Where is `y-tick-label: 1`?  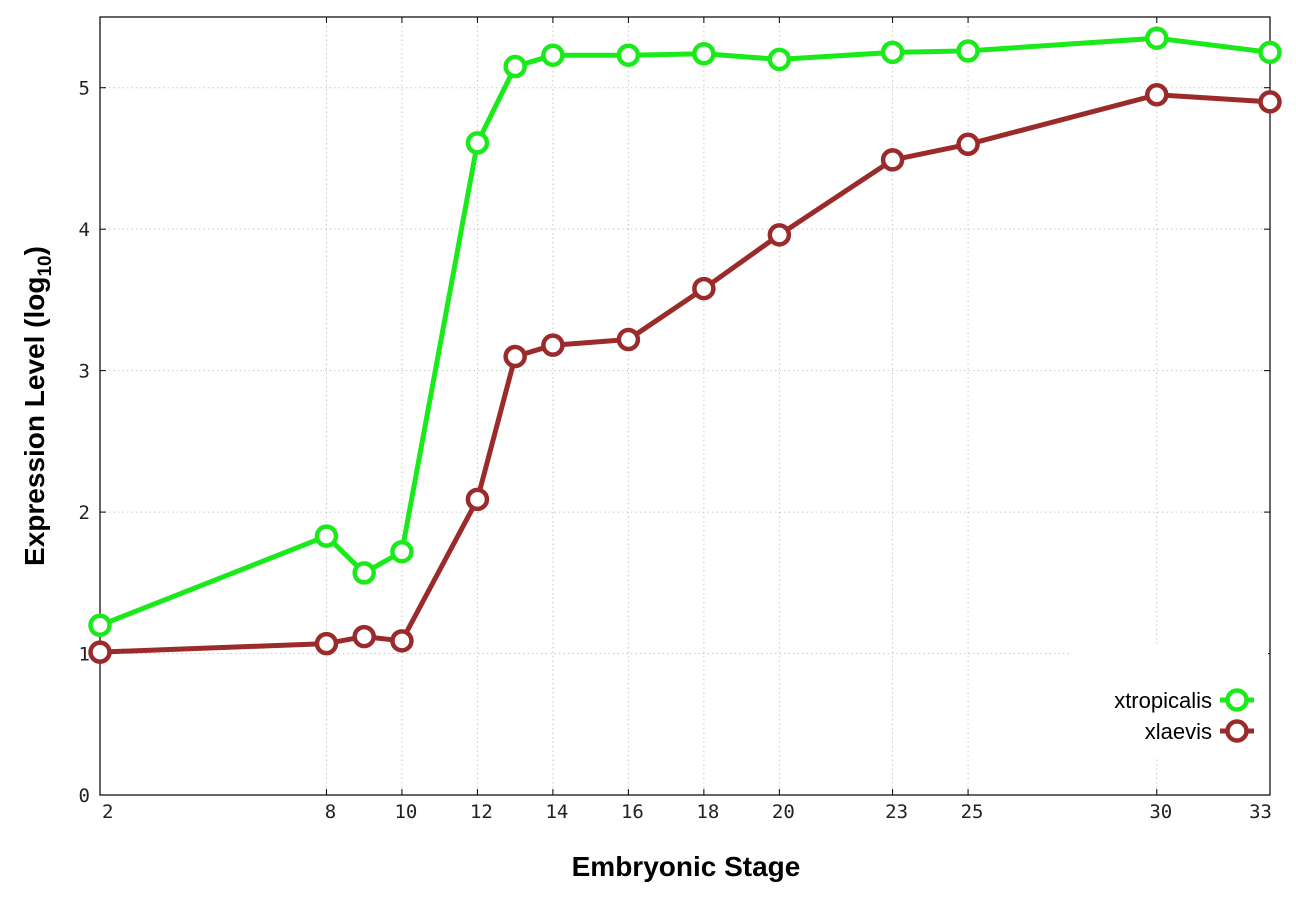
y-tick-label: 1 is located at coordinates (84, 655).